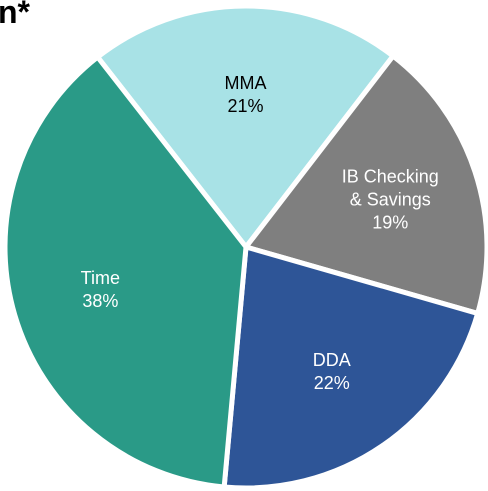 This screenshot has height=491, width=488. Describe the element at coordinates (15, 15) in the screenshot. I see `chart-title: n*` at that location.